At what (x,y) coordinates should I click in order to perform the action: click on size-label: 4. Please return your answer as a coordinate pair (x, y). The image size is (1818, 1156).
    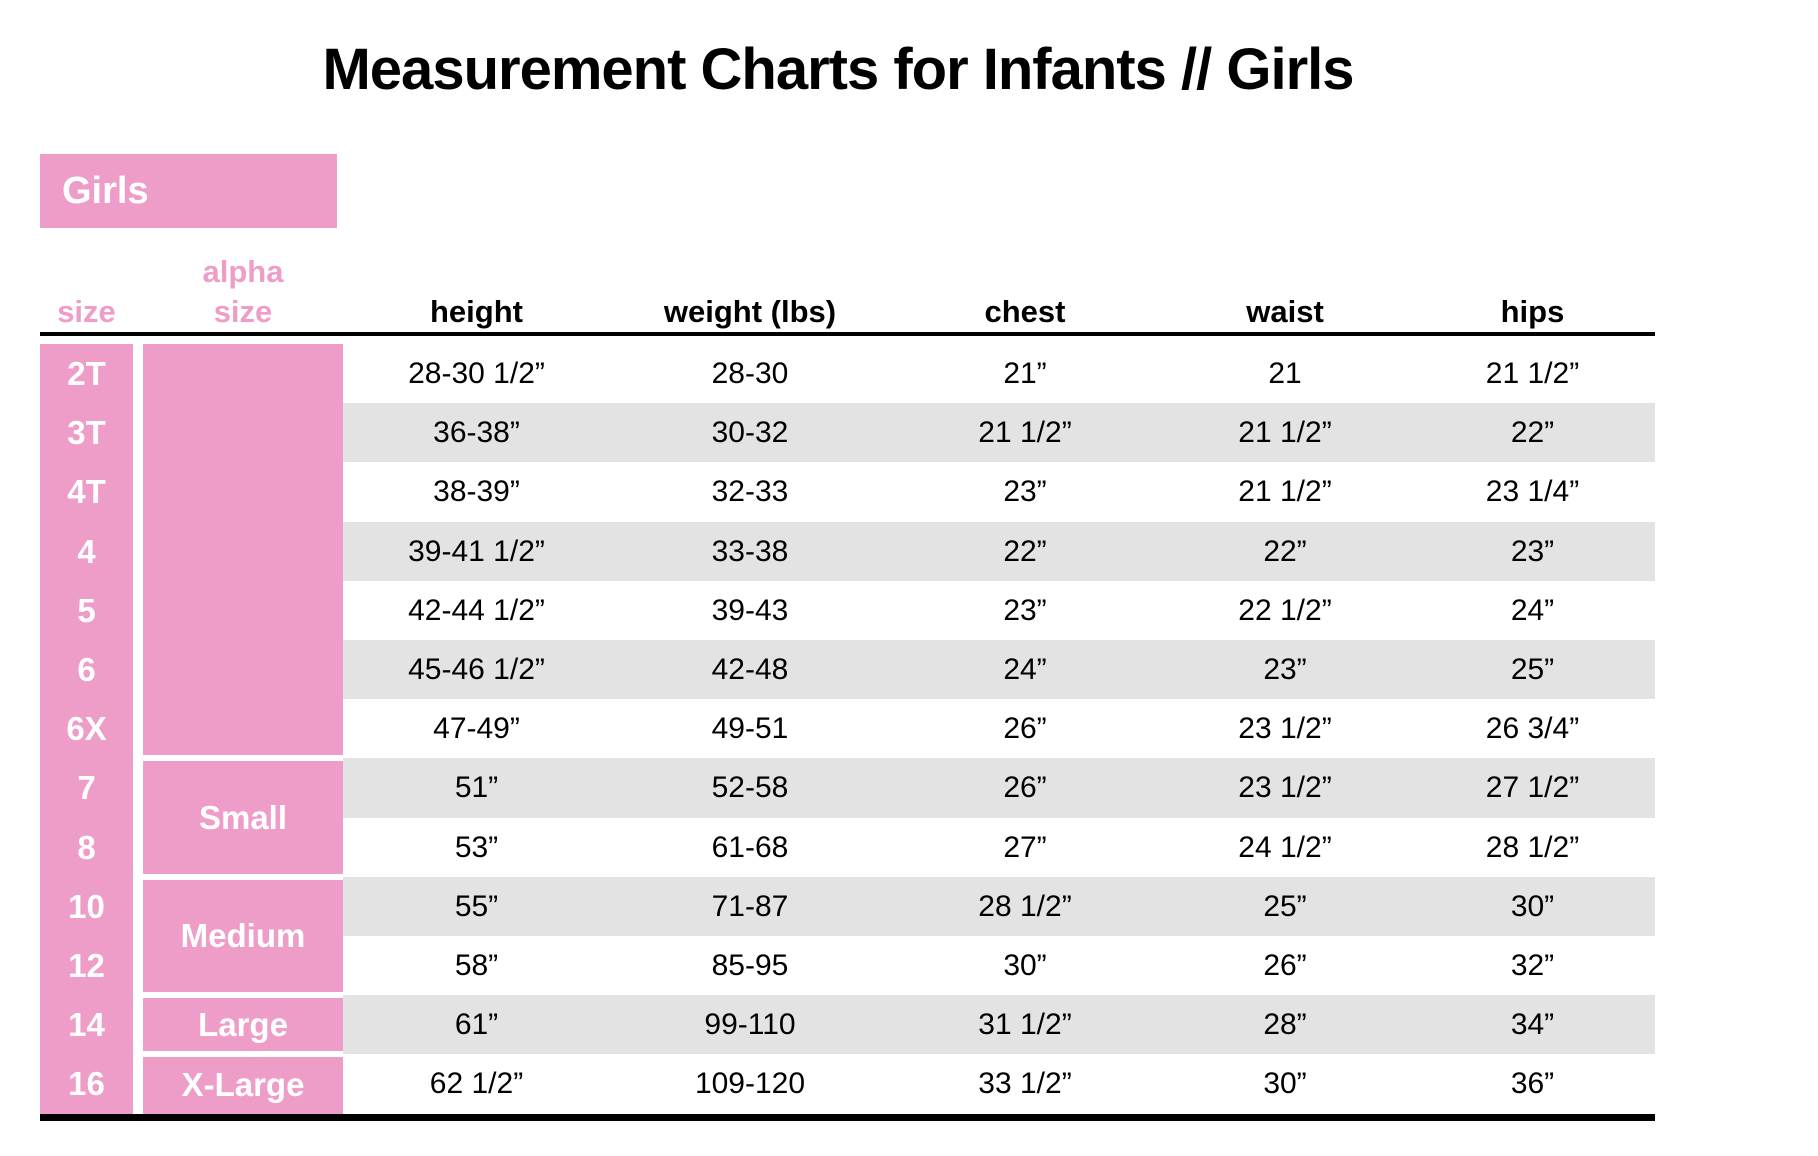
    Looking at the image, I should click on (86, 551).